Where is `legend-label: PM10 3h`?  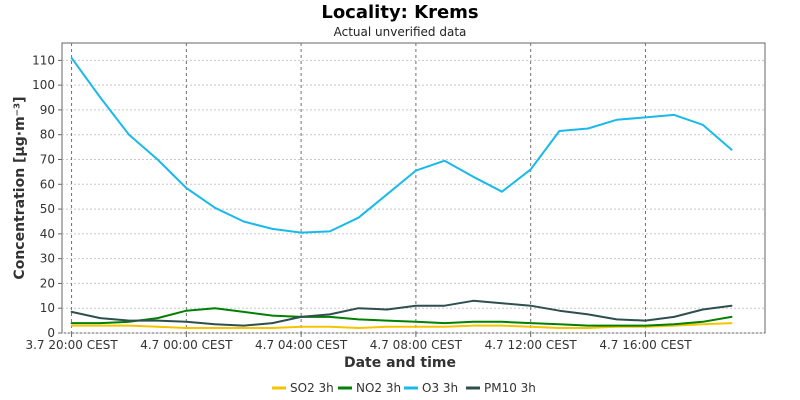 legend-label: PM10 3h is located at coordinates (510, 388).